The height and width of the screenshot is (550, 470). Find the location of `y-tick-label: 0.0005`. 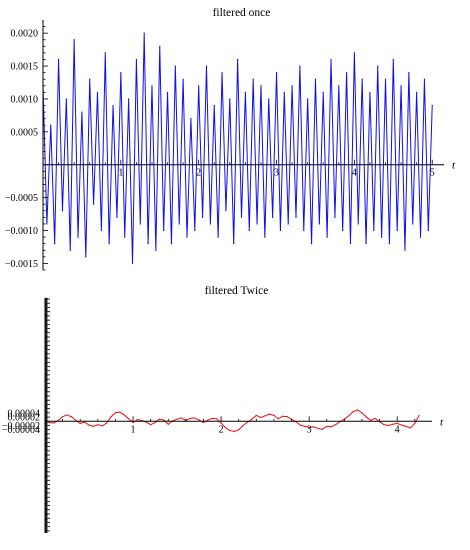

y-tick-label: 0.0005 is located at coordinates (25, 132).